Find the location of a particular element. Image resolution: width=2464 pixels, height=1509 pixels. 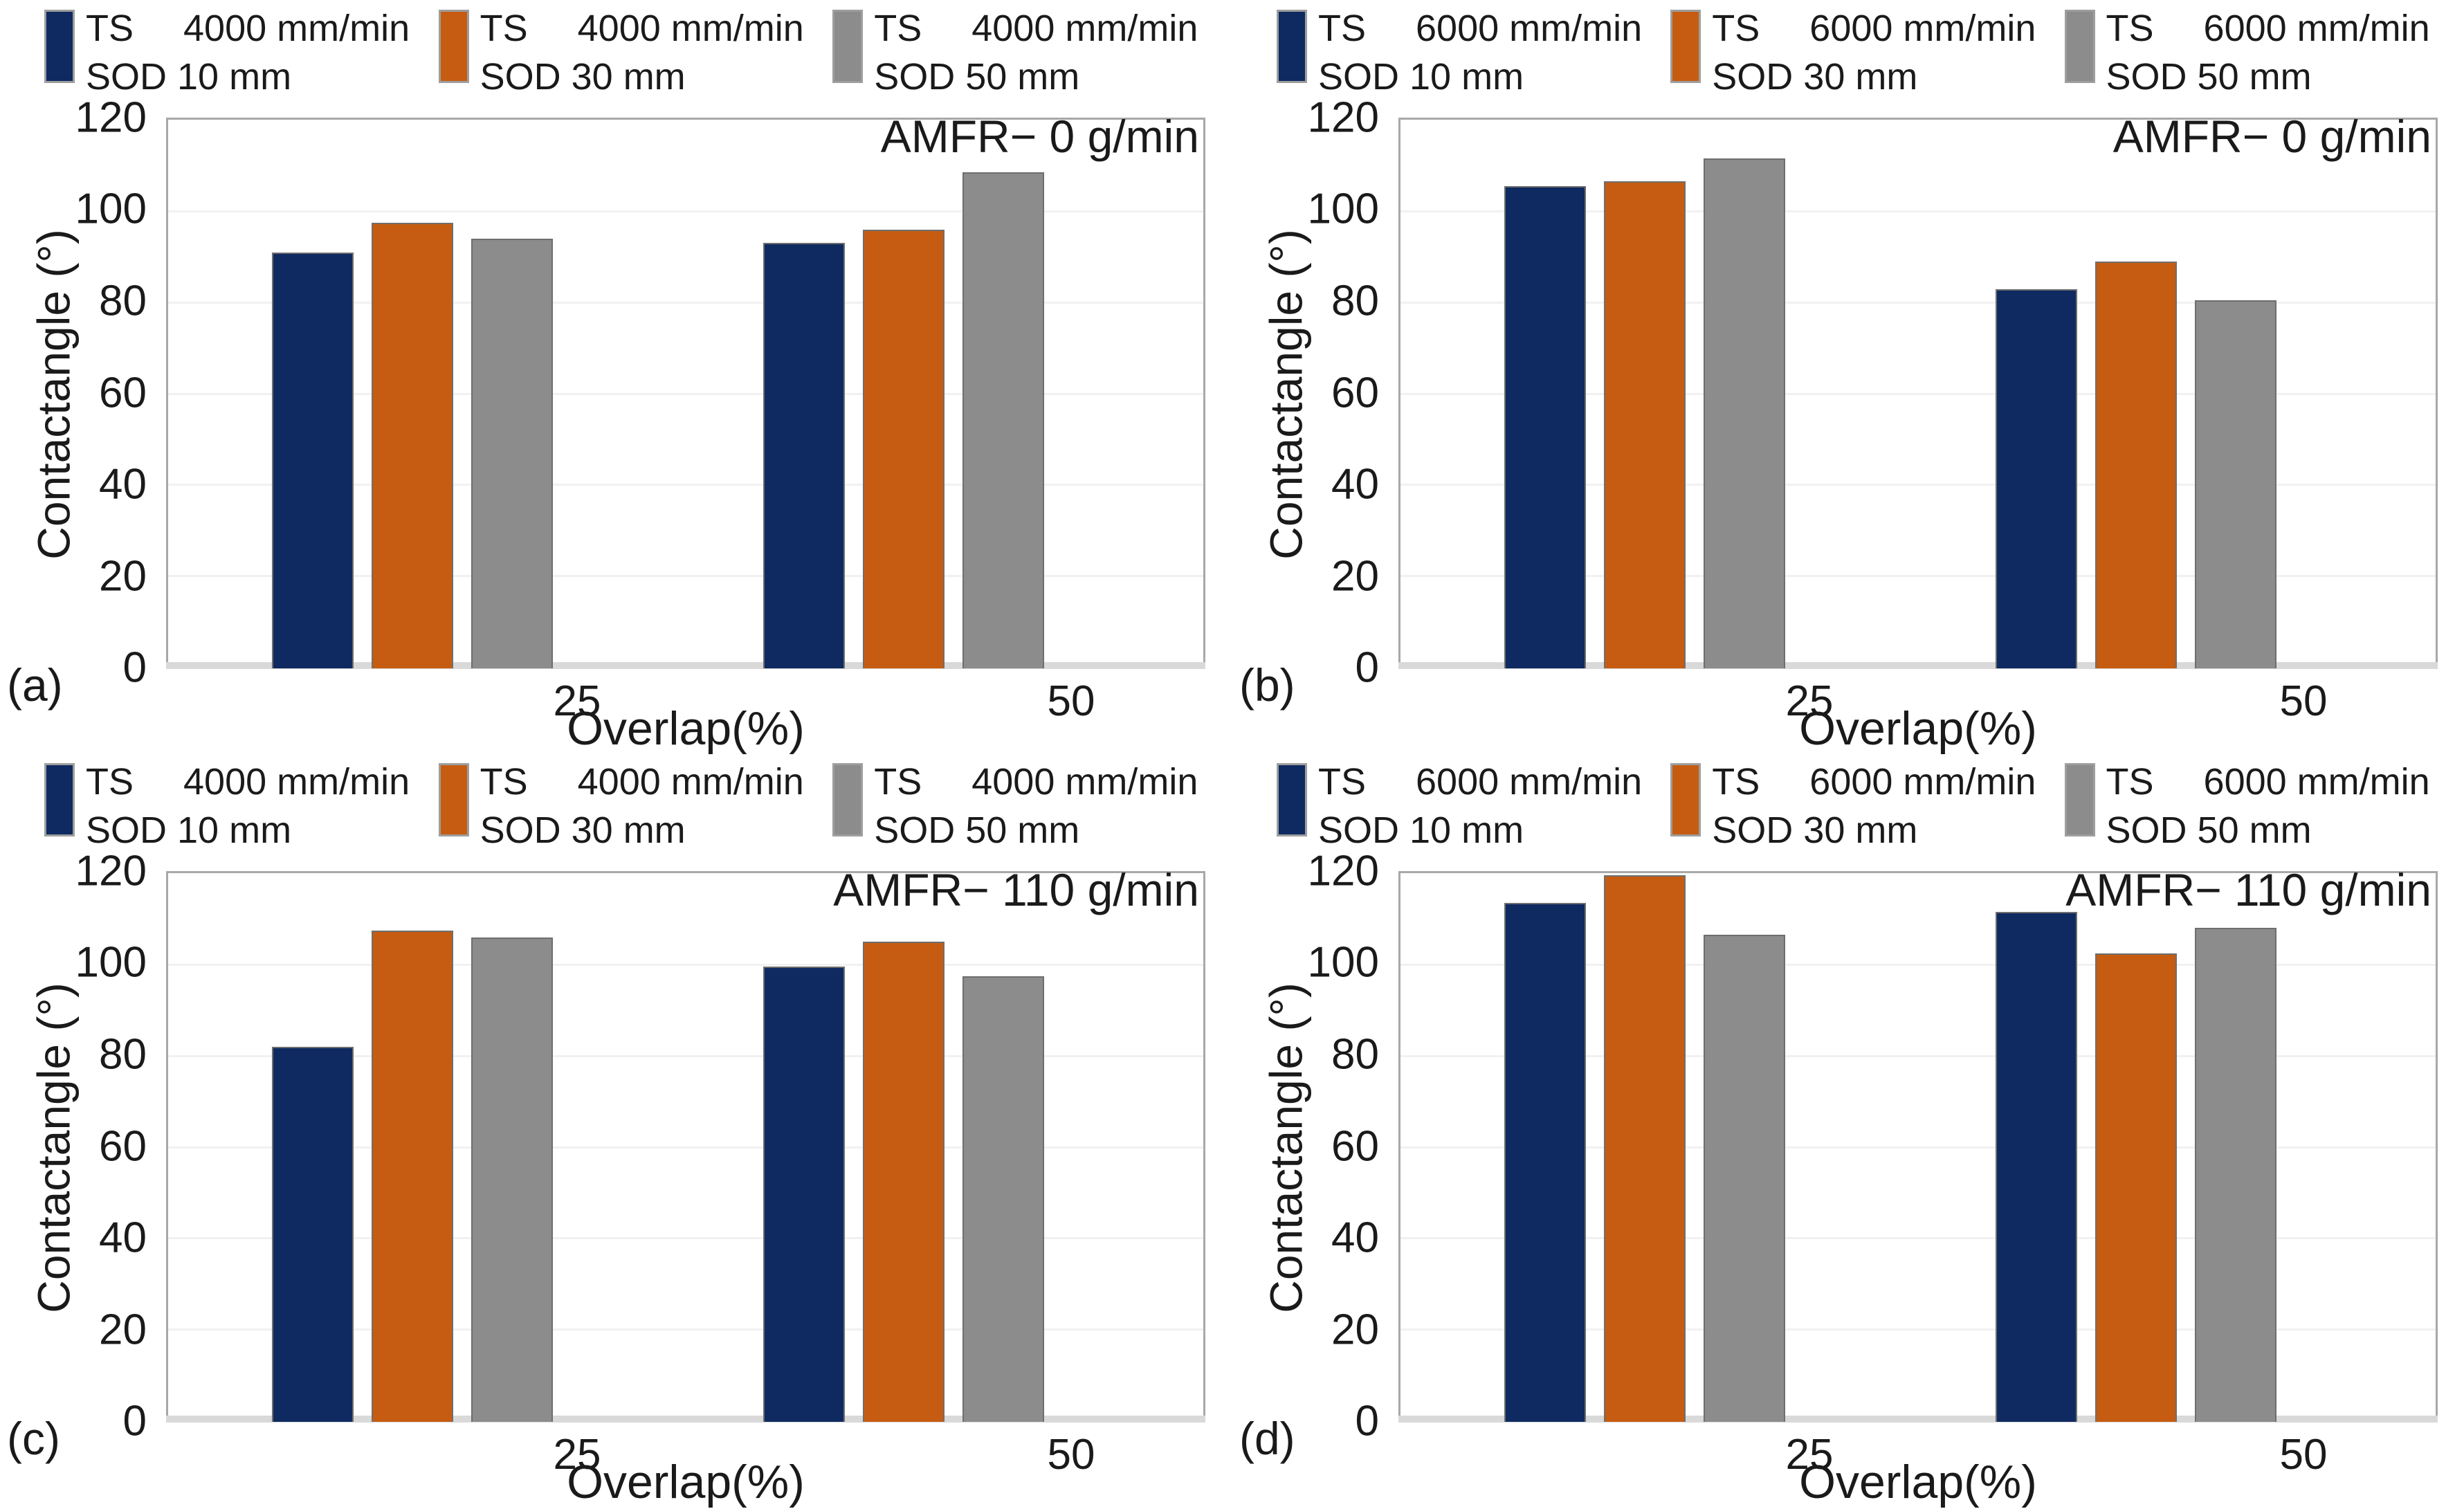

panel-letter: (c) is located at coordinates (33, 1438).